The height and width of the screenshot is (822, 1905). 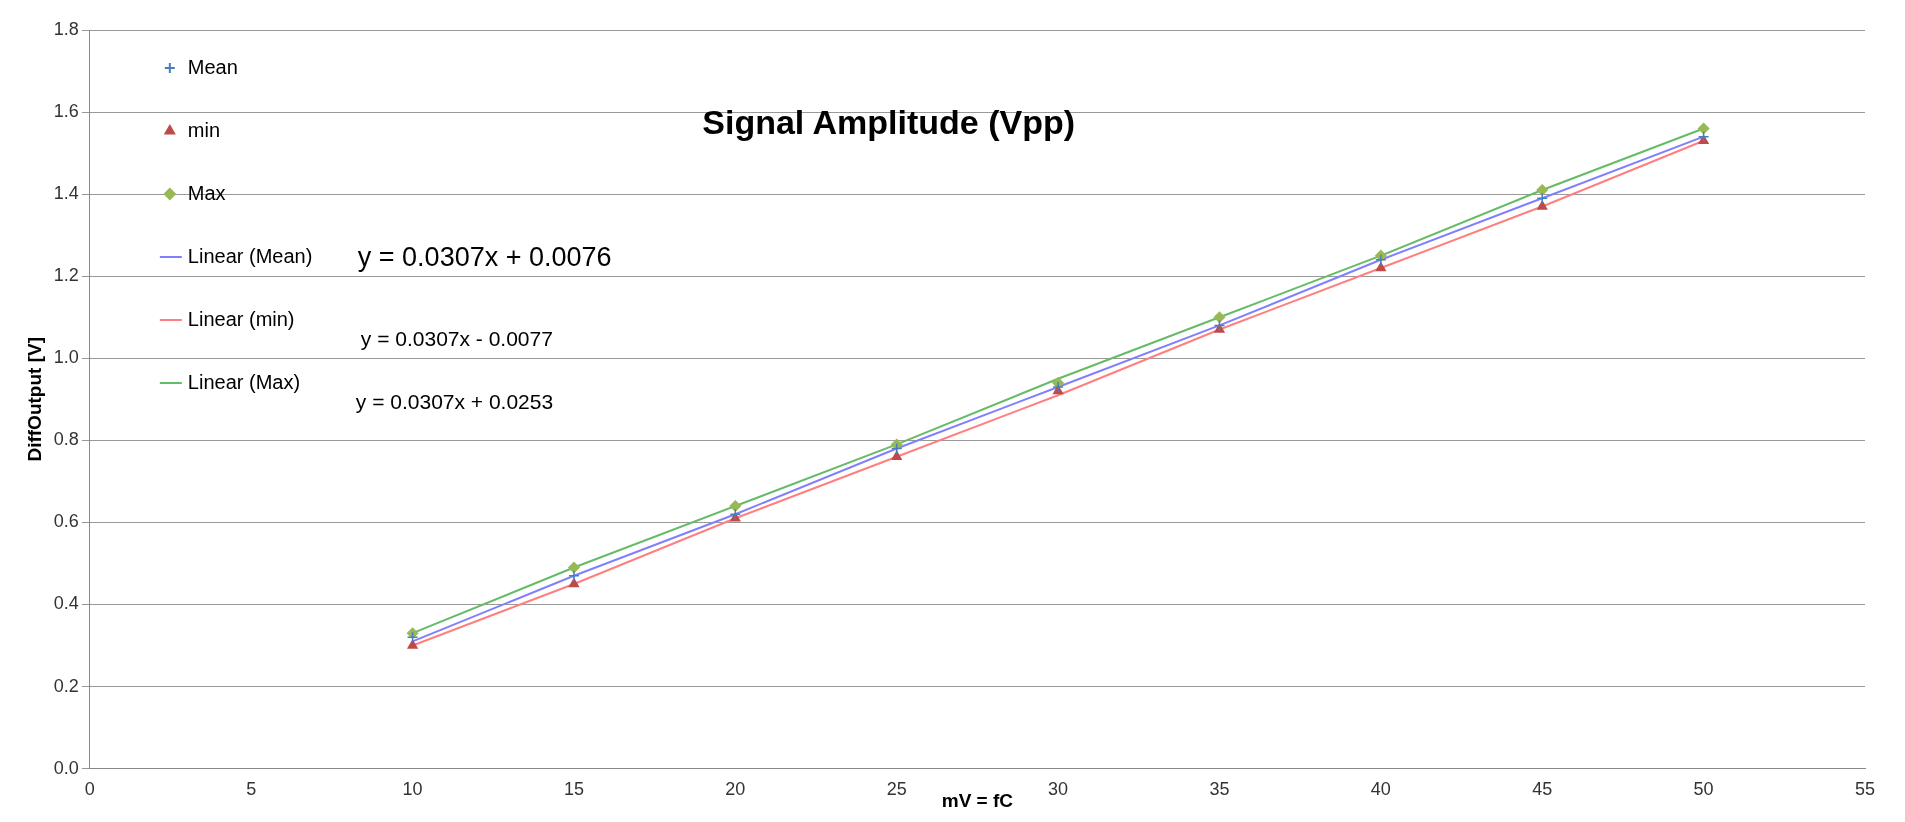 What do you see at coordinates (66, 357) in the screenshot?
I see `y-tick-label: 1.0` at bounding box center [66, 357].